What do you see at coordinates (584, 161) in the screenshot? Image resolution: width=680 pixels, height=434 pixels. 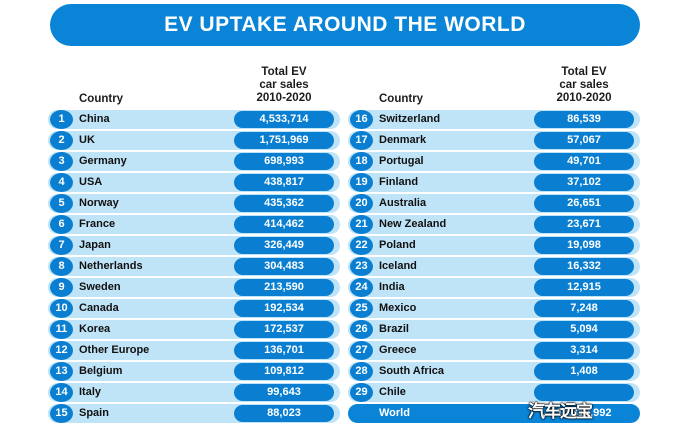 I see `sales-value: 49,701` at bounding box center [584, 161].